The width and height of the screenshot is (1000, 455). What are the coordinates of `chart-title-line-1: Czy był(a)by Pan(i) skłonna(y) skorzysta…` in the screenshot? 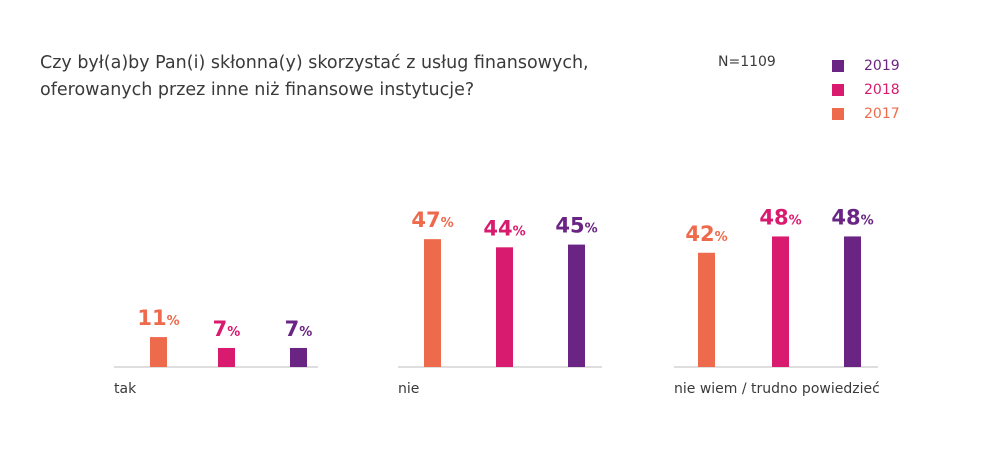 It's located at (314, 63).